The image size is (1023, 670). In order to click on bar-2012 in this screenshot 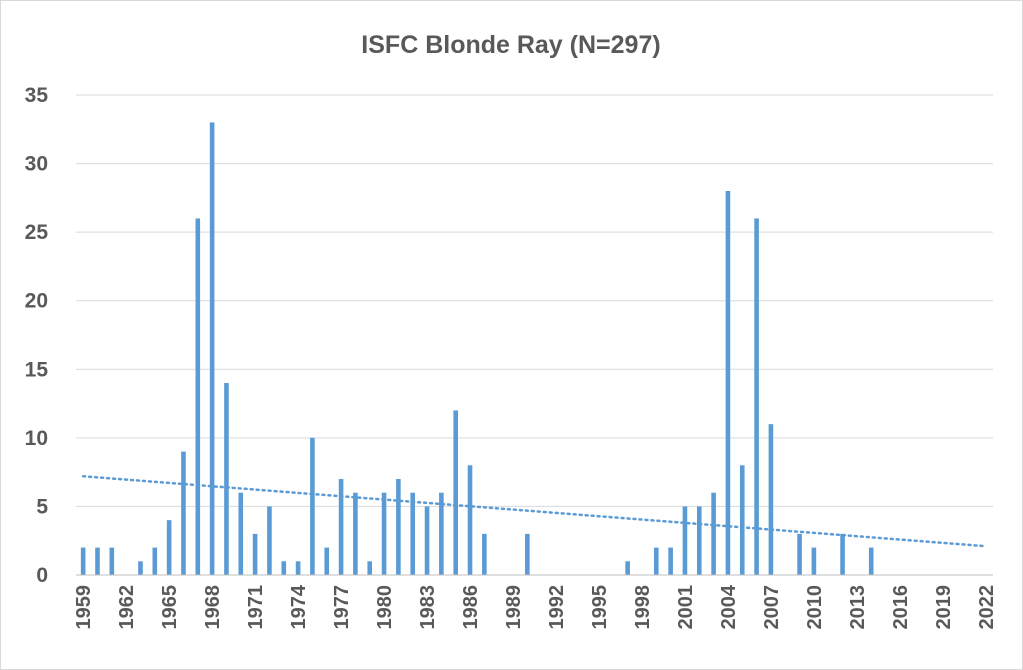, I will do `click(842, 554)`.